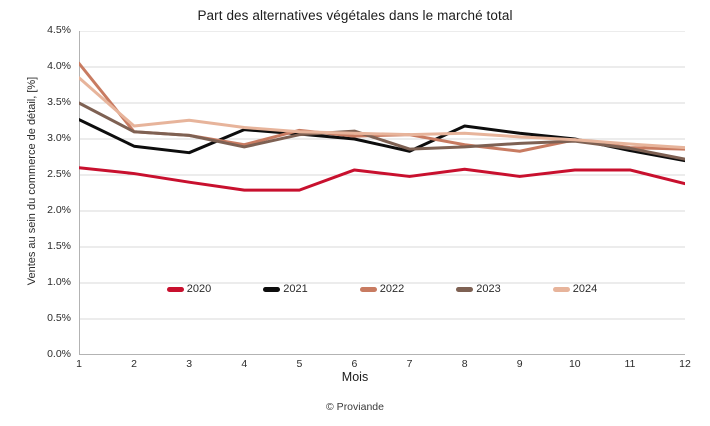  What do you see at coordinates (59, 102) in the screenshot?
I see `y-tick-label: 3.5%` at bounding box center [59, 102].